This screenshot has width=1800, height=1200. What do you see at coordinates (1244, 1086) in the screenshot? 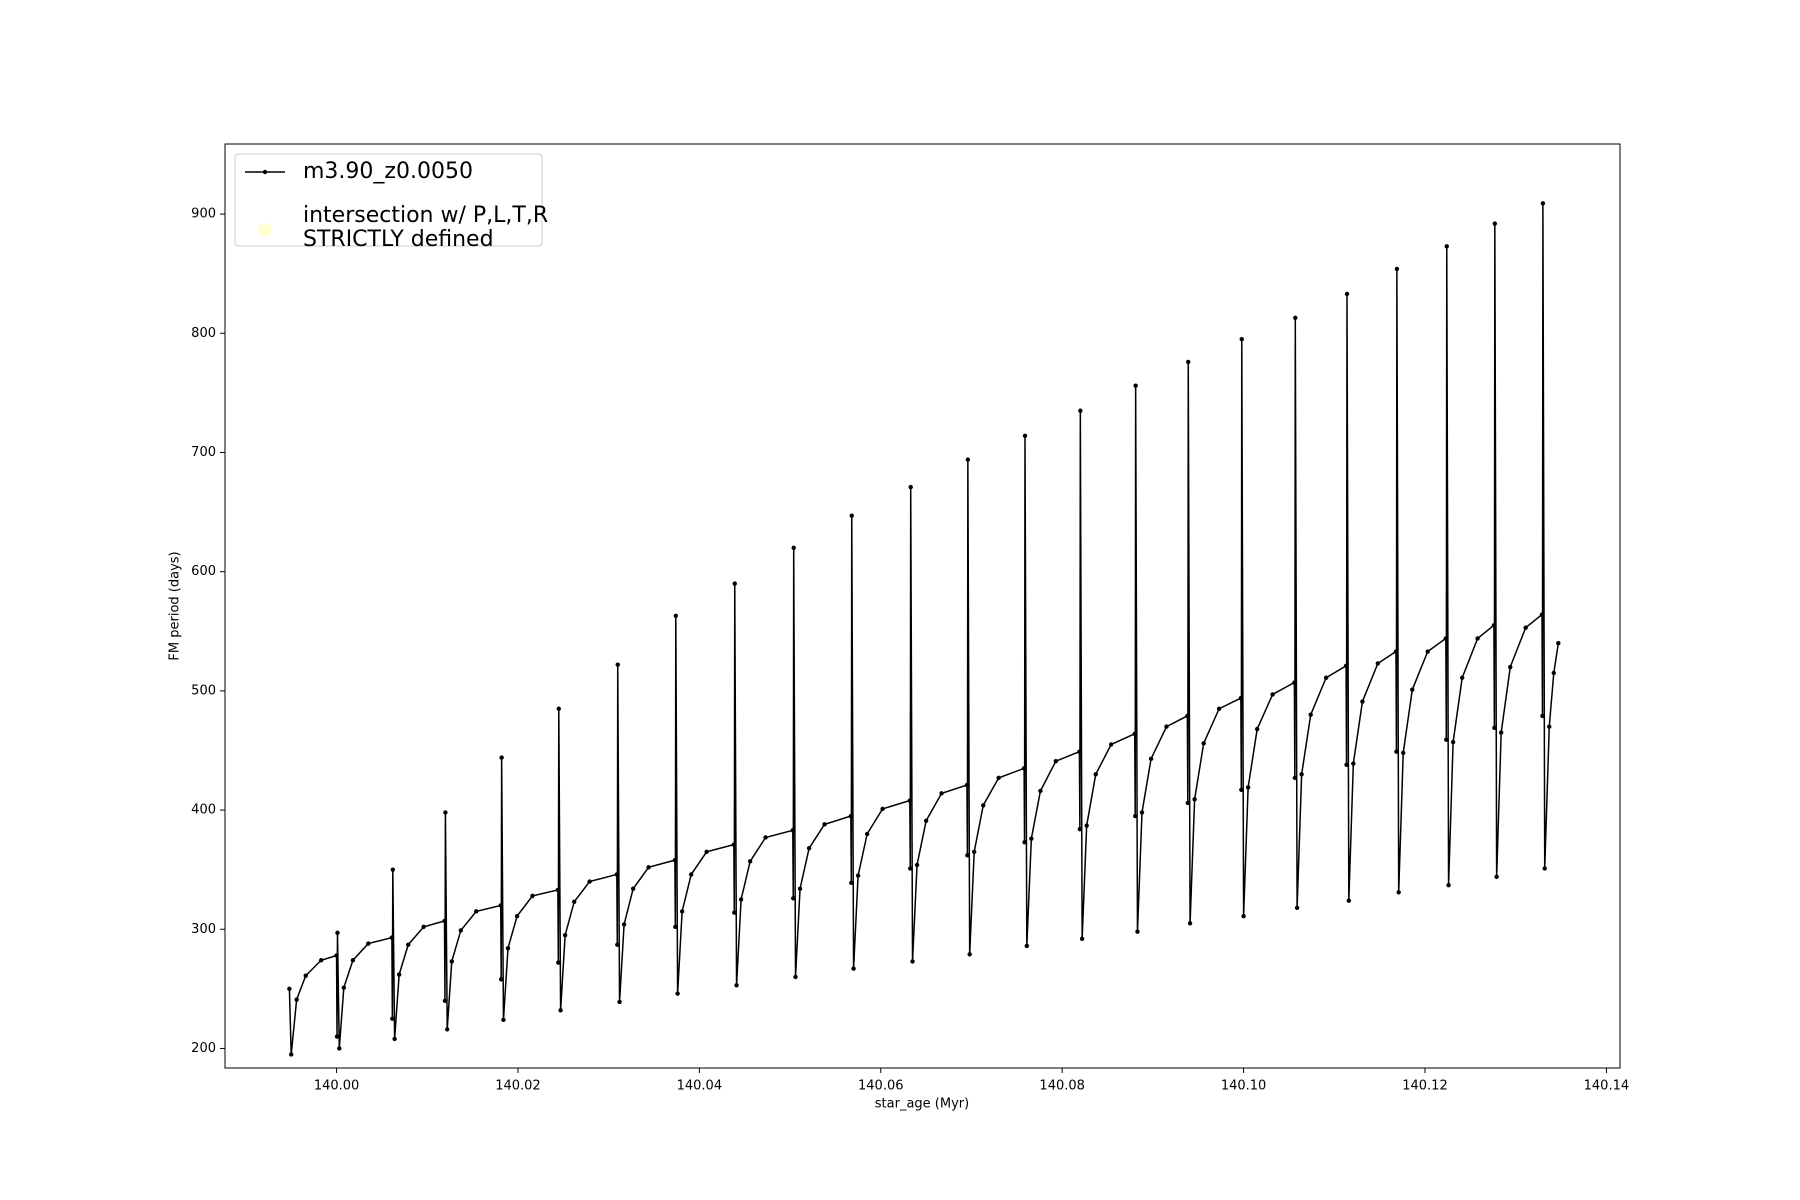
I see `x-tick-label: 140.10` at bounding box center [1244, 1086].